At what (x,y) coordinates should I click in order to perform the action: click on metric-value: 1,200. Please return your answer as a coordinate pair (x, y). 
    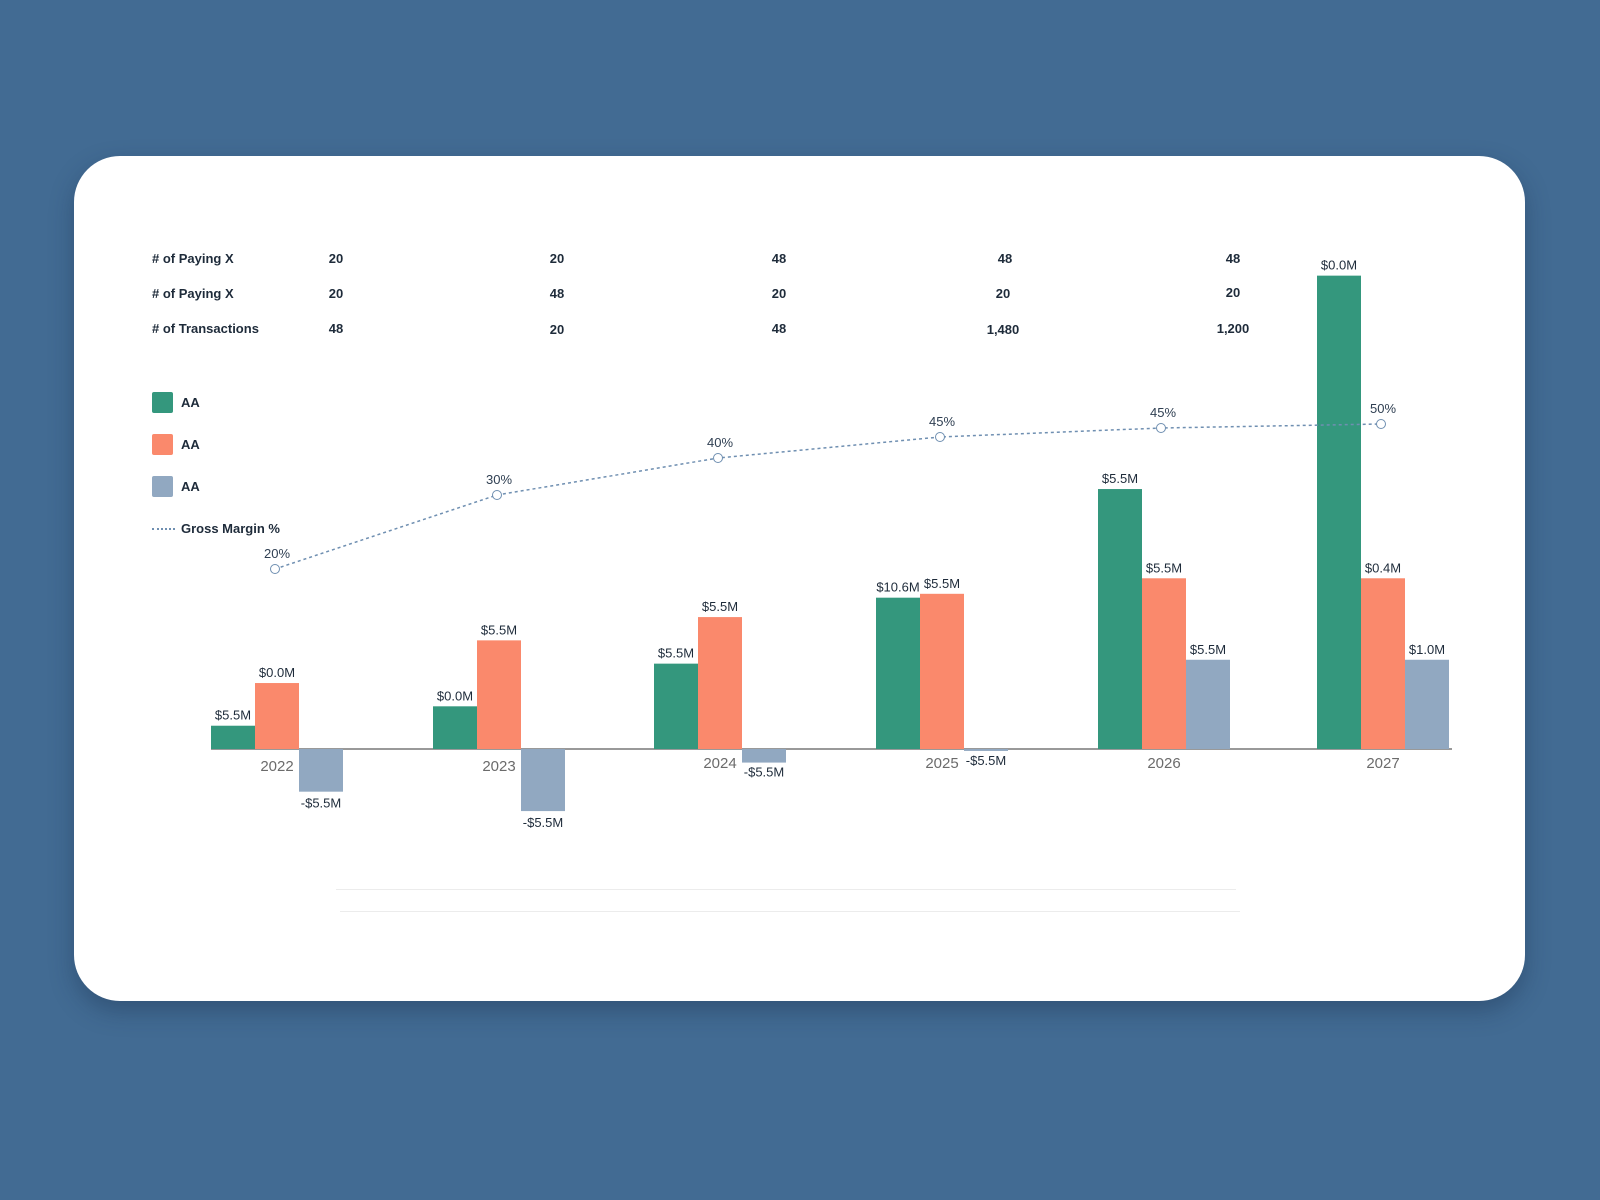
    Looking at the image, I should click on (1233, 328).